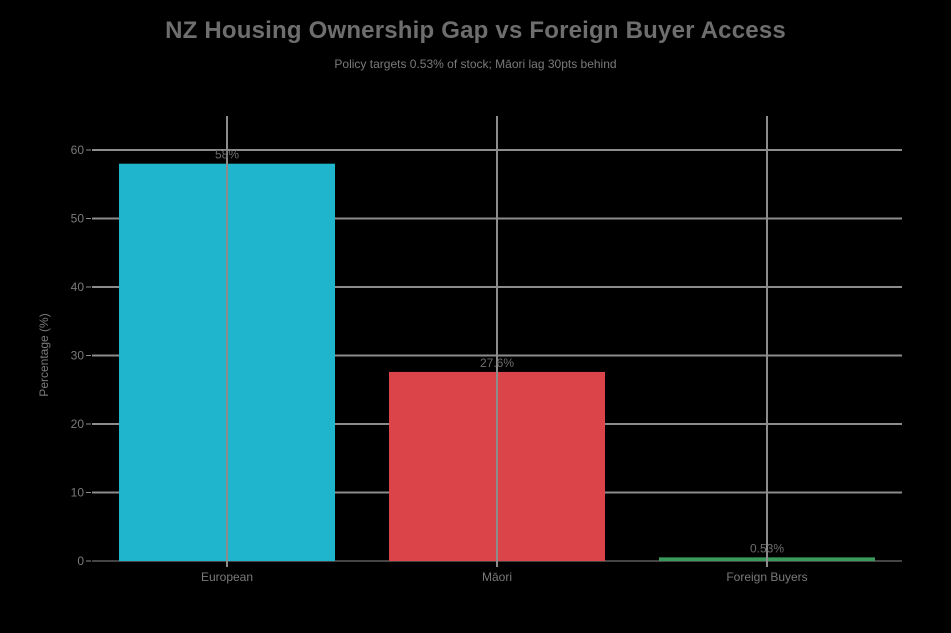 This screenshot has height=633, width=951. Describe the element at coordinates (766, 577) in the screenshot. I see `x-tick-label: Foreign Buyers` at that location.